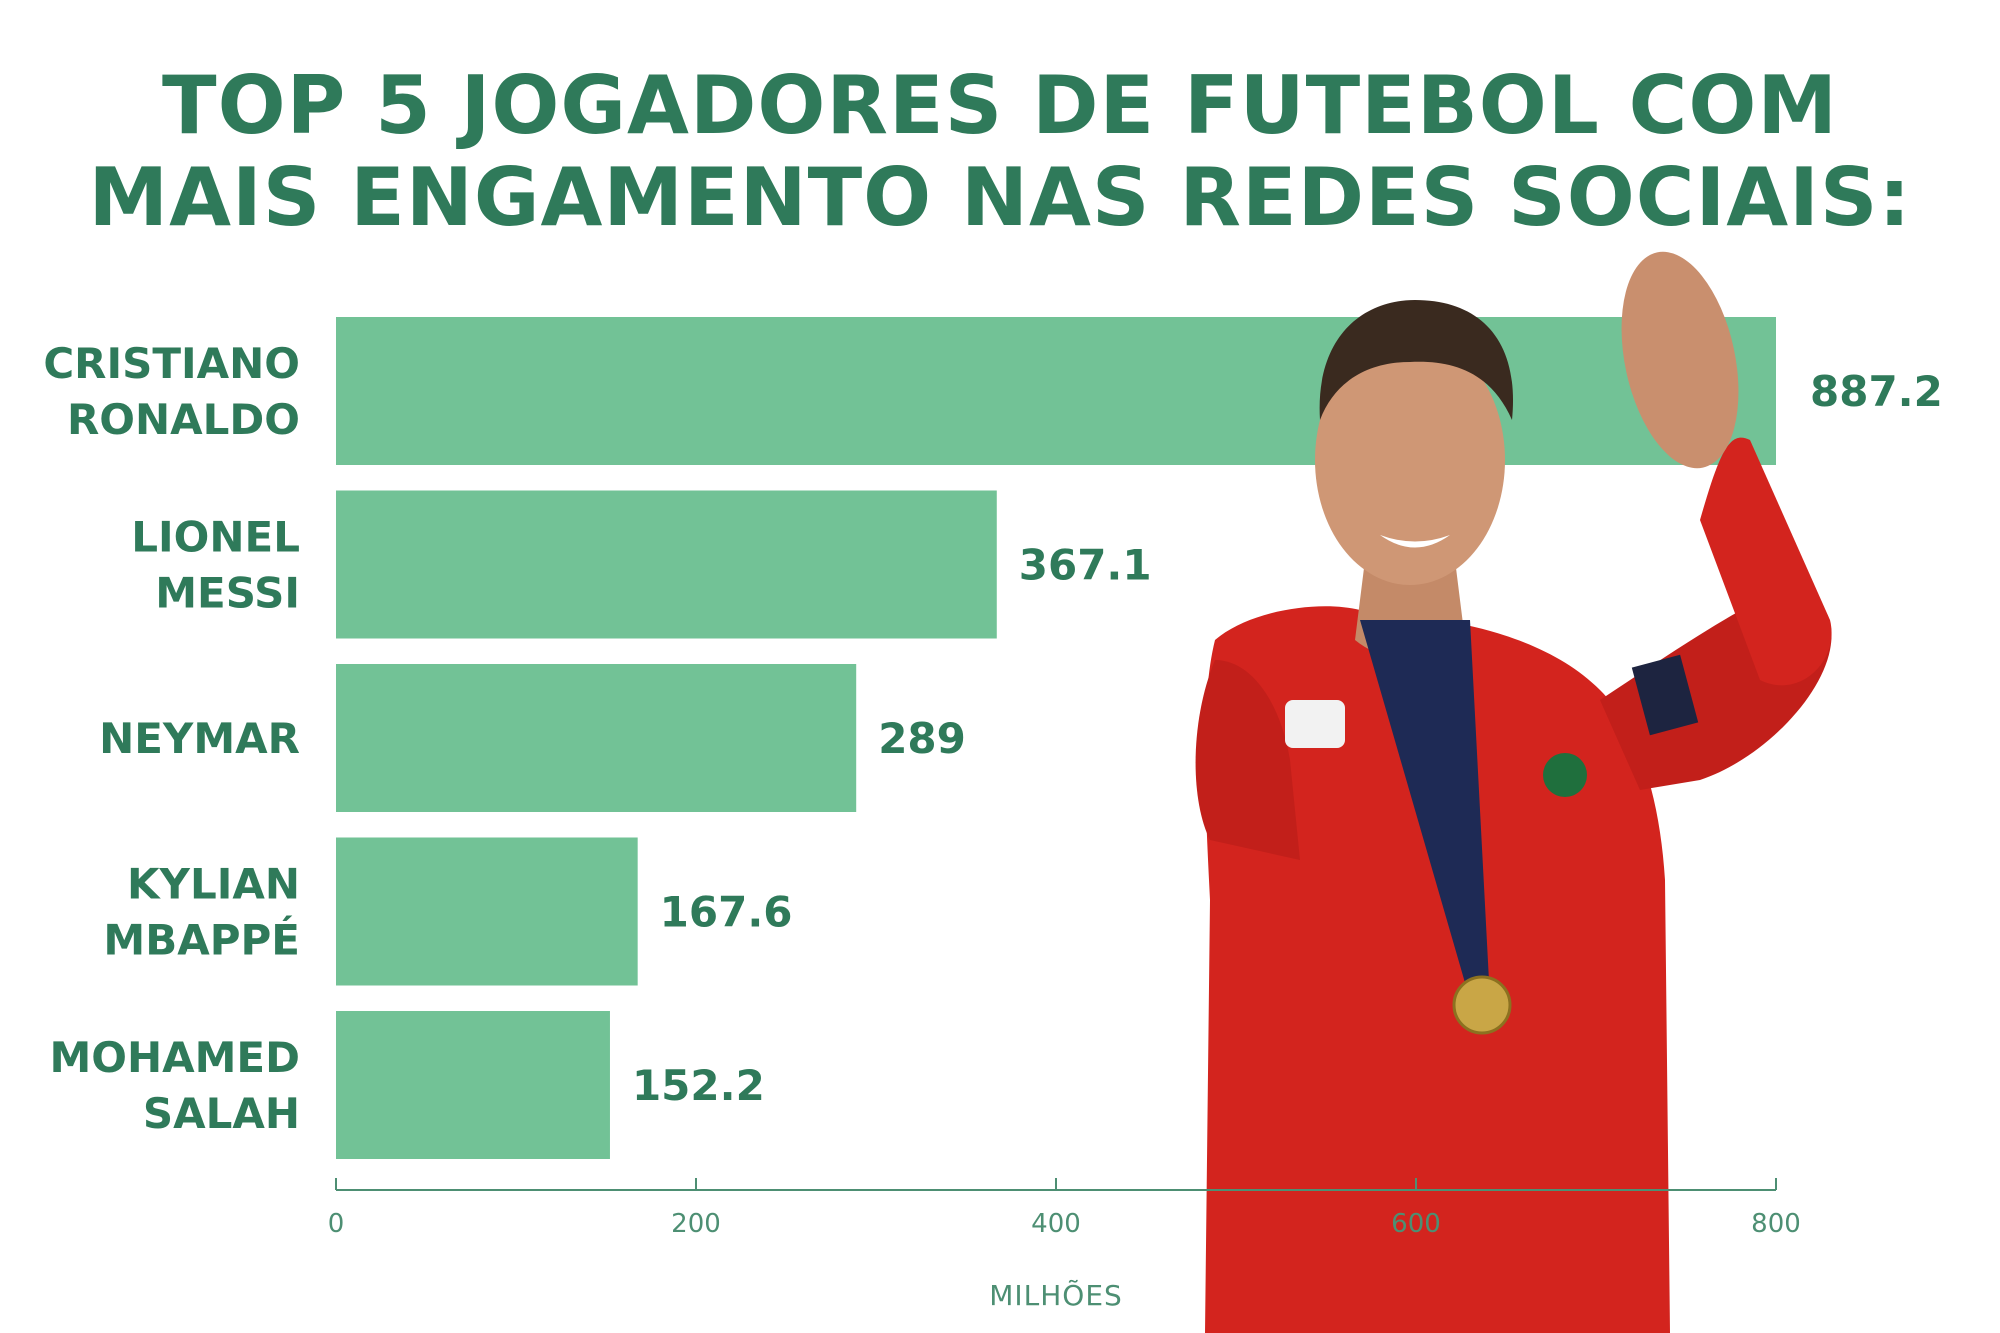 This screenshot has height=1333, width=2000. What do you see at coordinates (215, 537) in the screenshot?
I see `category-label-2-line-1: LIONEL` at bounding box center [215, 537].